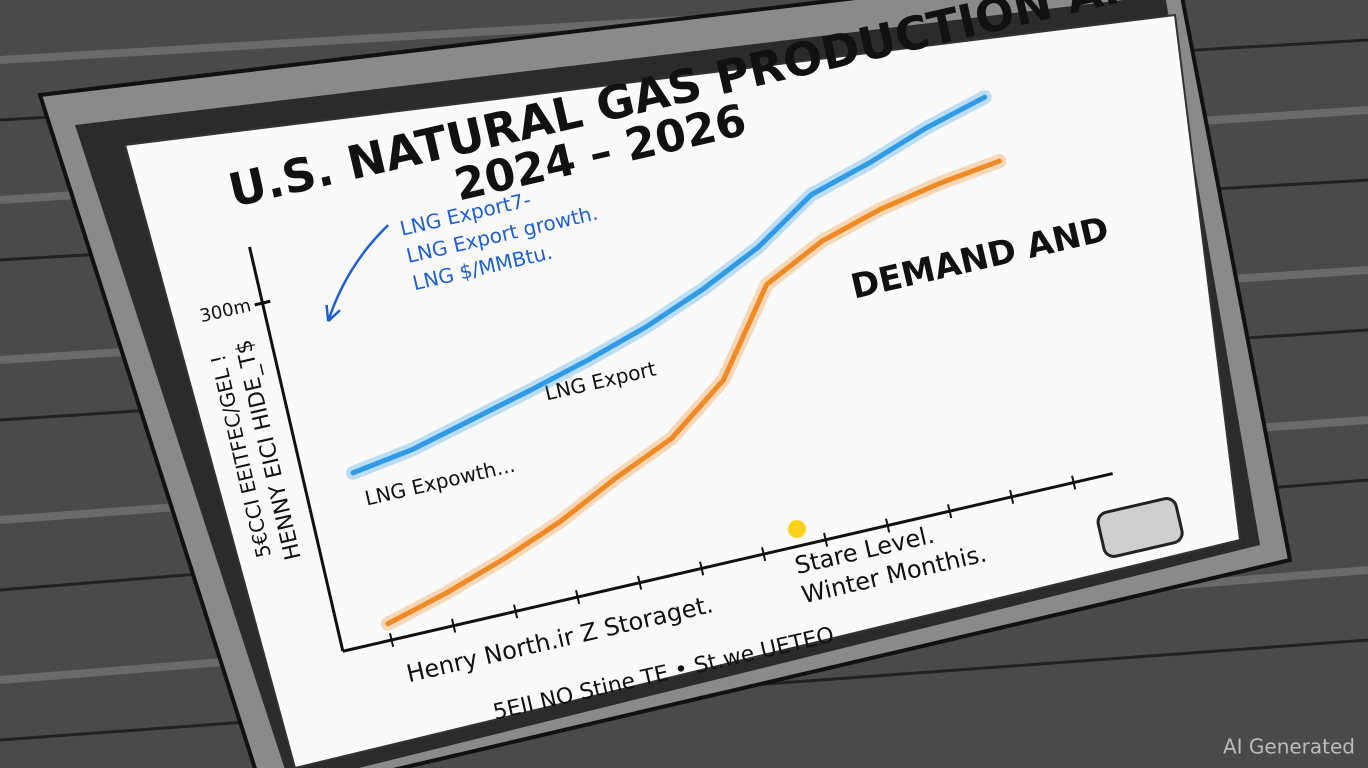  Describe the element at coordinates (296, 449) in the screenshot. I see `y-axis` at that location.